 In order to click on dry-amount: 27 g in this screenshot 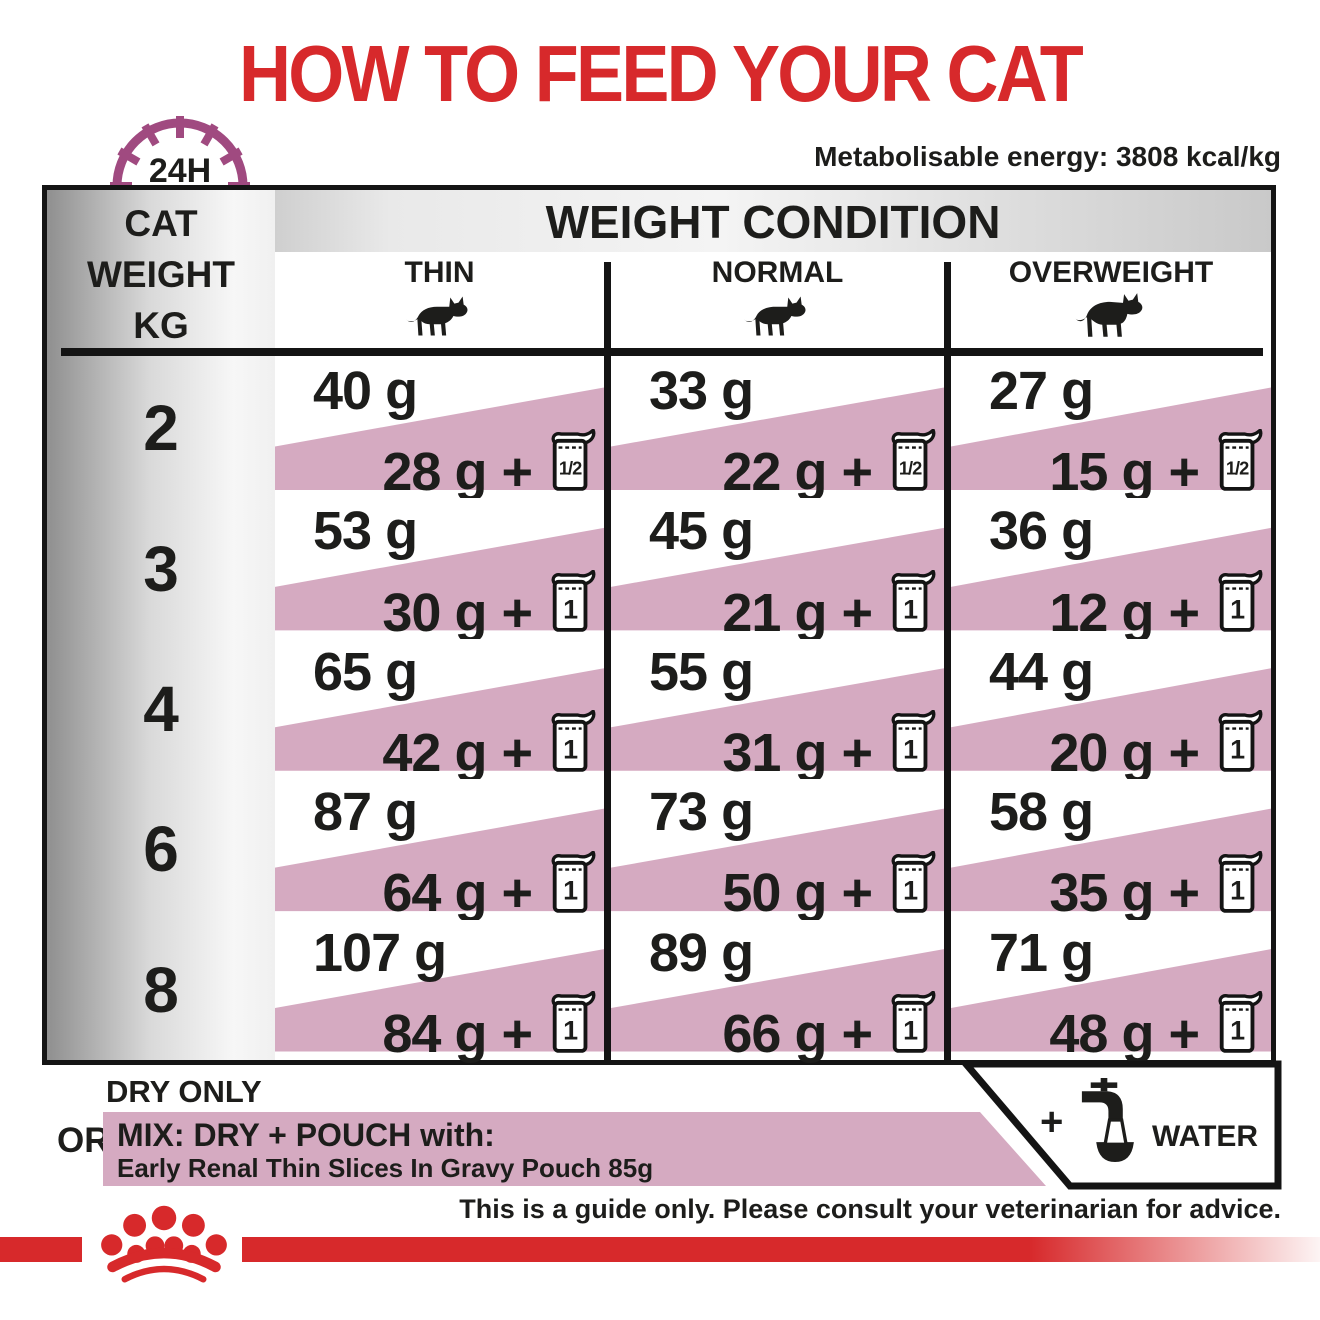, I will do `click(1041, 391)`.